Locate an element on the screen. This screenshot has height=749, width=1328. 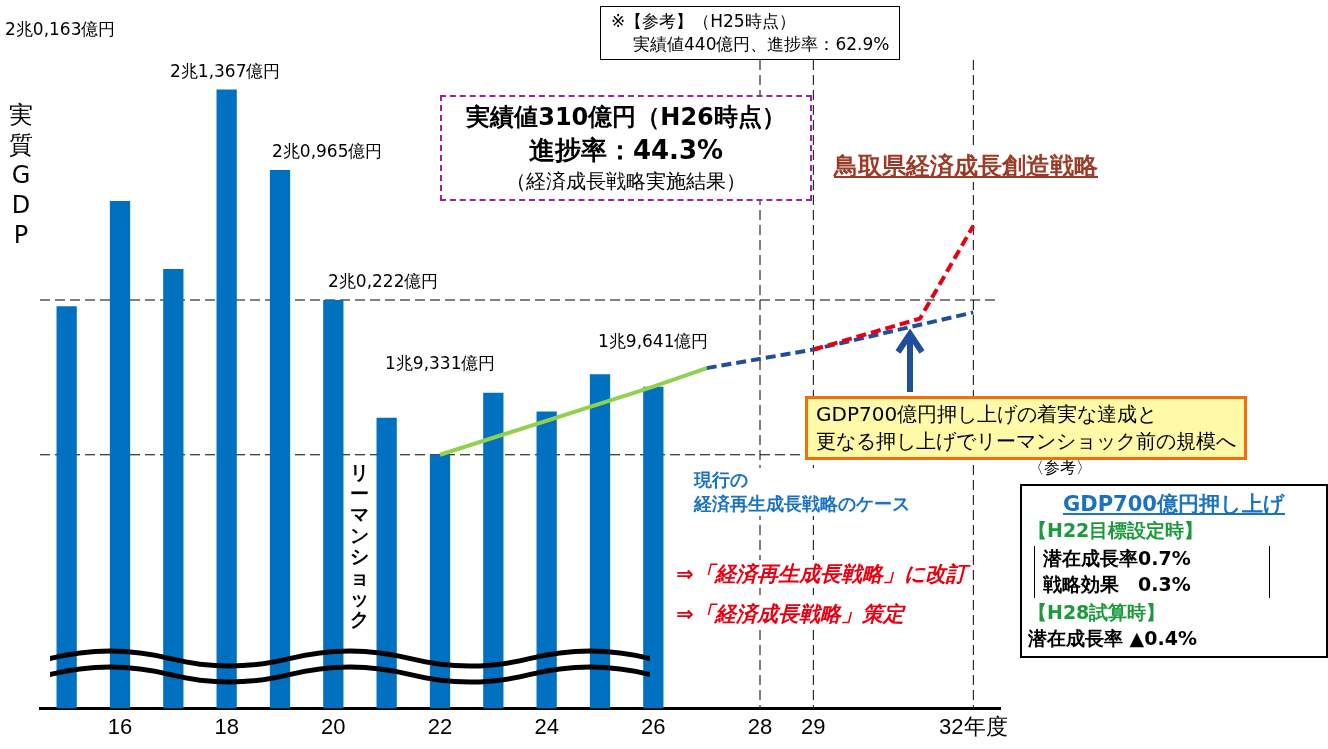
x-tick-label: 32年度 is located at coordinates (973, 726).